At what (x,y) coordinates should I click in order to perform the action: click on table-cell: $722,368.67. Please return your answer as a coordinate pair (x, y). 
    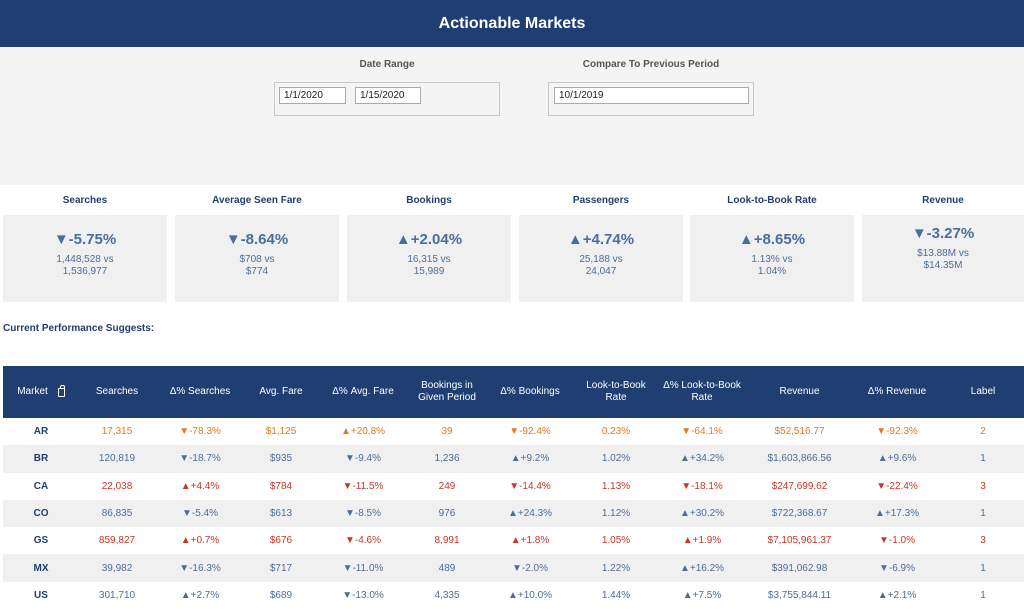
    Looking at the image, I should click on (799, 514).